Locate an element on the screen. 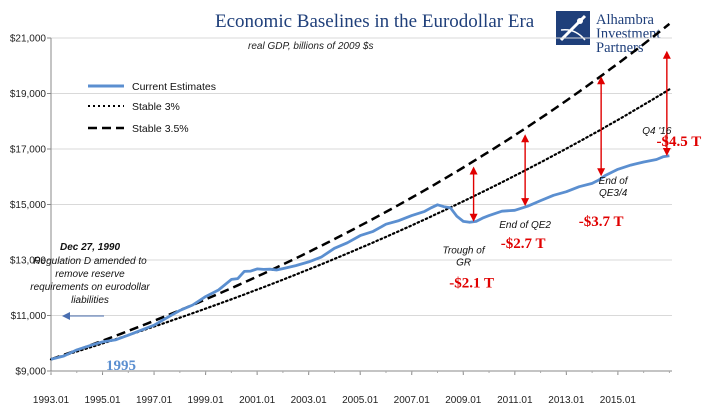 Image resolution: width=705 pixels, height=409 pixels. x-tick-label: 1997.01 is located at coordinates (154, 400).